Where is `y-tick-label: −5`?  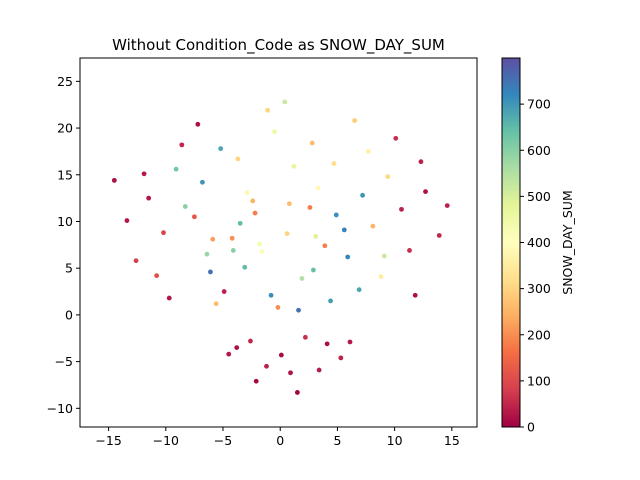 y-tick-label: −5 is located at coordinates (64, 361).